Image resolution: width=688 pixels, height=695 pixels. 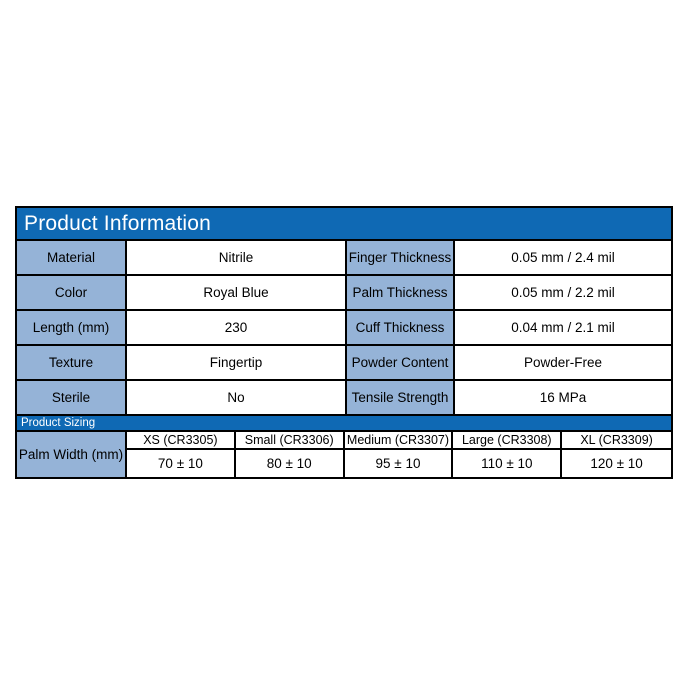 What do you see at coordinates (72, 258) in the screenshot?
I see `info-label-material: Material` at bounding box center [72, 258].